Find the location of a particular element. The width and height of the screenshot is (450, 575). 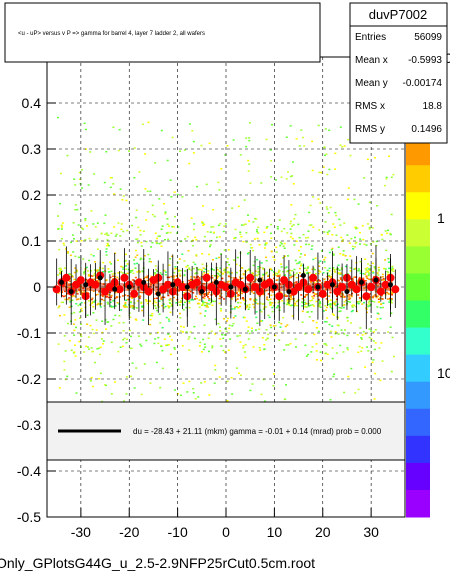

stats-label: Entries is located at coordinates (370, 37).